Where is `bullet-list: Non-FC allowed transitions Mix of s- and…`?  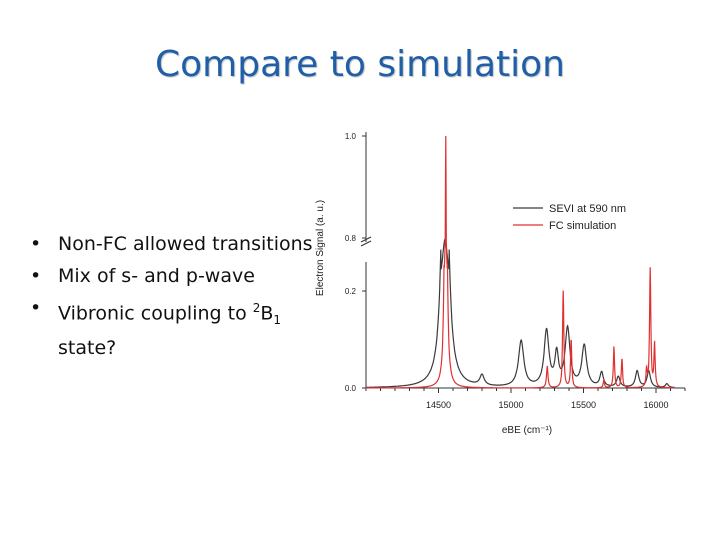 bullet-list: Non-FC allowed transitions Mix of s- and… is located at coordinates (175, 298).